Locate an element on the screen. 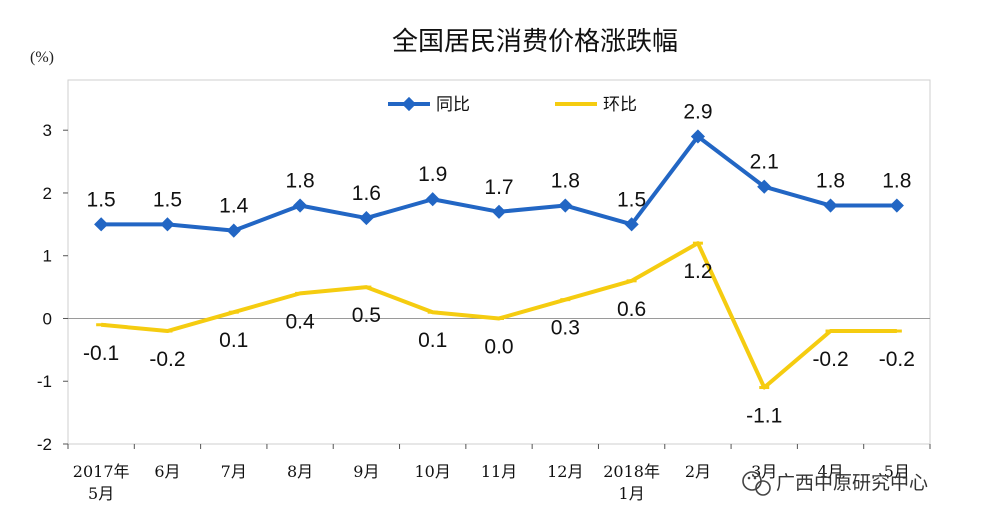 The image size is (1000, 527). x-tick-label: 4月 is located at coordinates (830, 471).